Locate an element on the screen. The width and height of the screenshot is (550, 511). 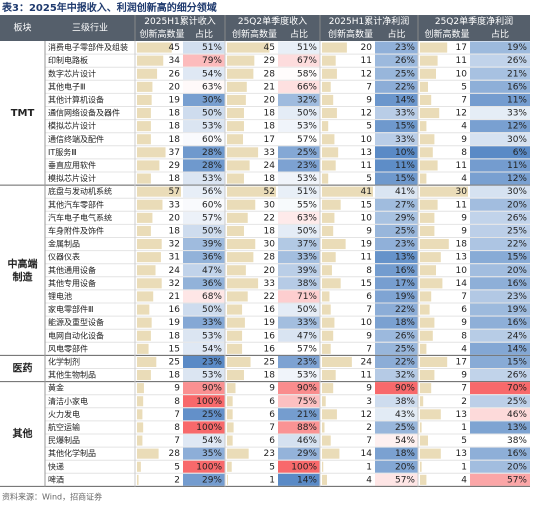
count-value: 6 is located at coordinates (464, 310).